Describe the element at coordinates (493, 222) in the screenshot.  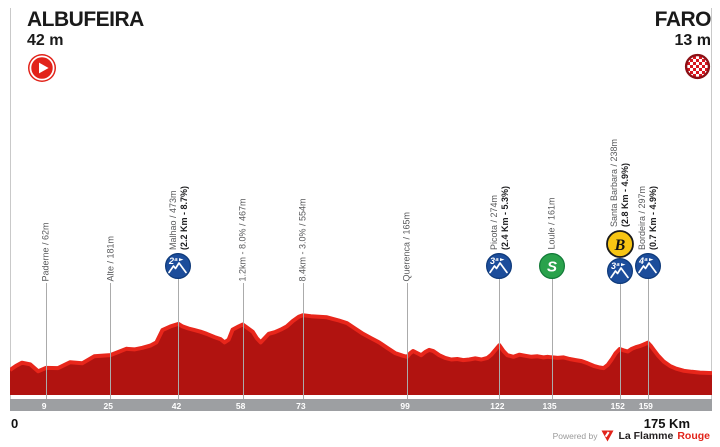
I see `waypoint-name: Picota / 274m` at that location.